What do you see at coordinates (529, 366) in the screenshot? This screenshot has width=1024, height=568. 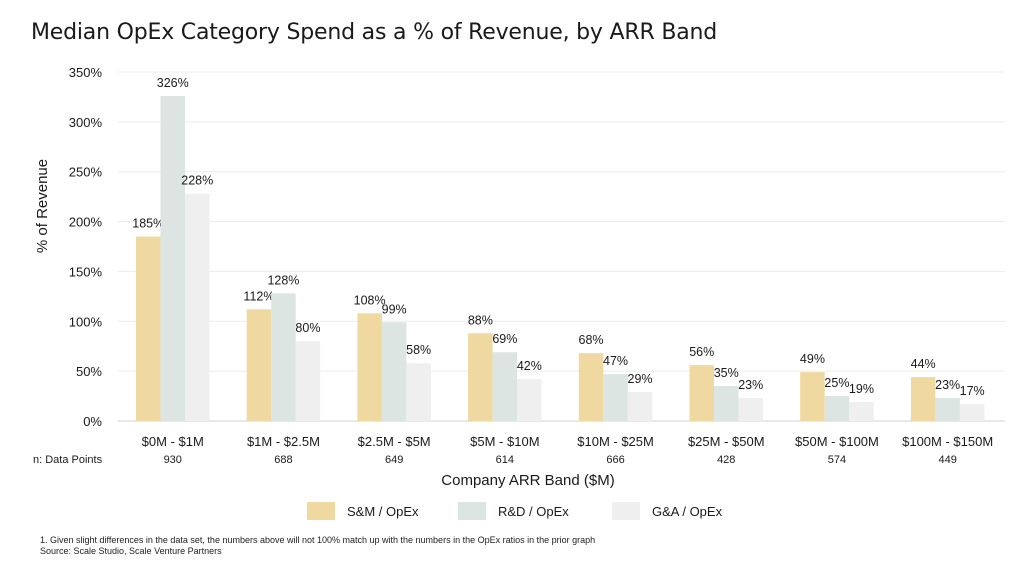 I see `data-label-ga-4: 42%` at bounding box center [529, 366].